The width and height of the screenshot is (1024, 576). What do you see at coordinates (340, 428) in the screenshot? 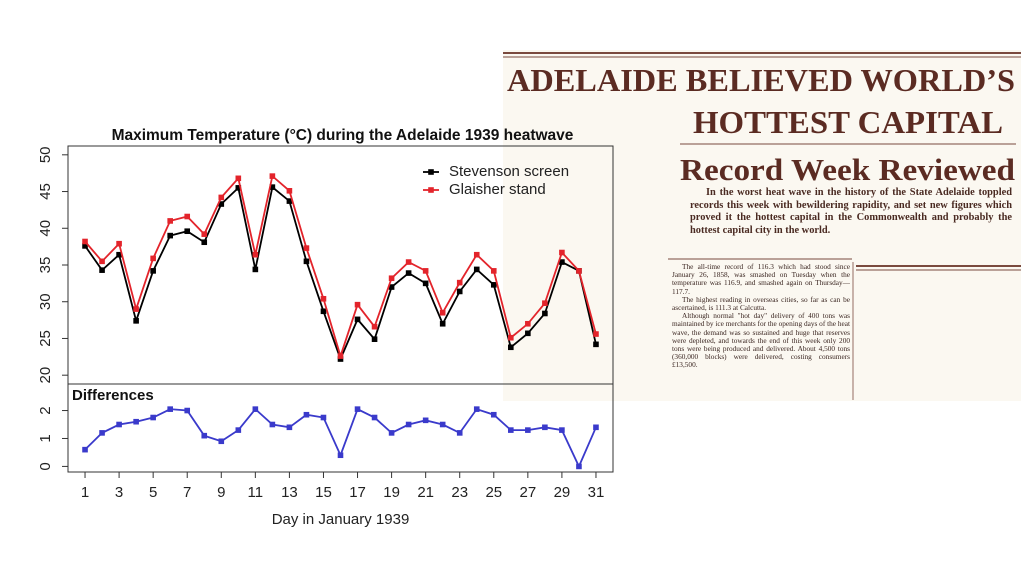
I see `plot-frame` at bounding box center [340, 428].